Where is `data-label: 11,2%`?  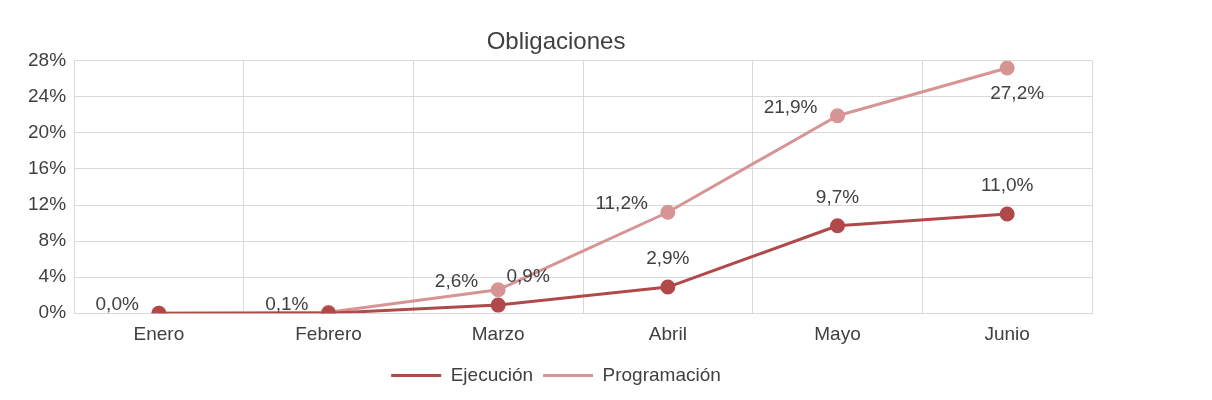
data-label: 11,2% is located at coordinates (621, 203).